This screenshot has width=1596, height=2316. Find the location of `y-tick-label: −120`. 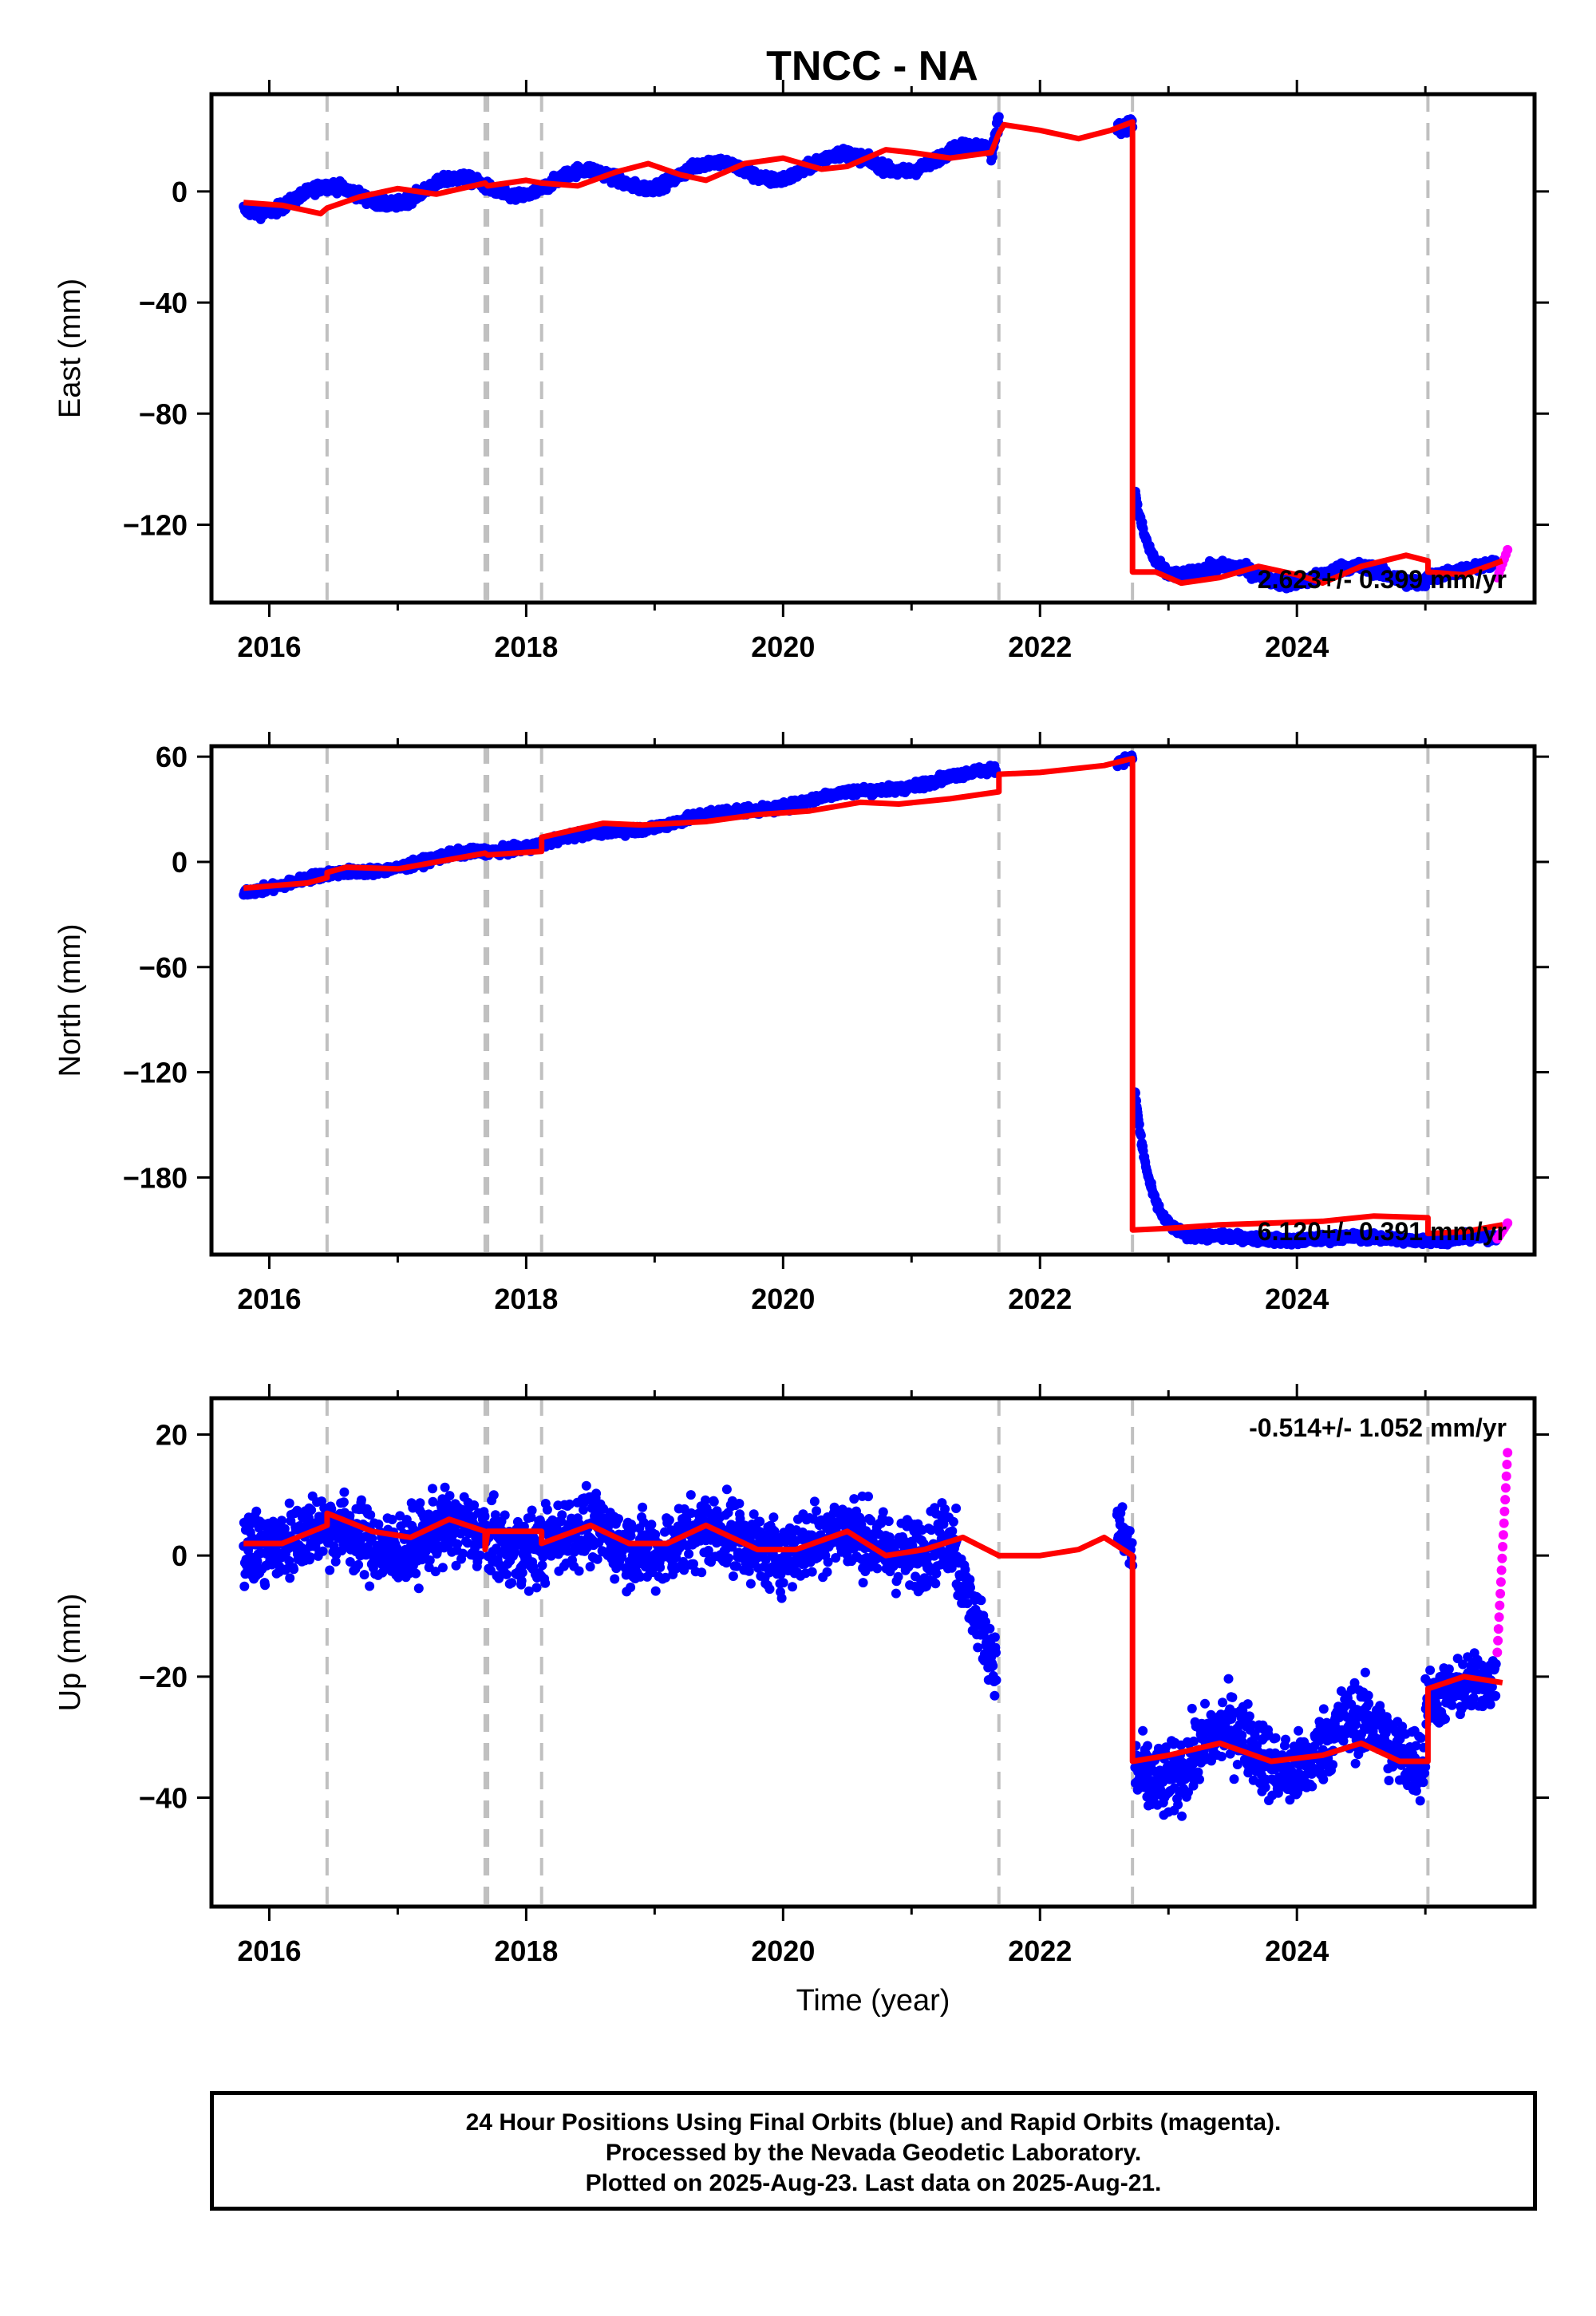

y-tick-label: −120 is located at coordinates (155, 525).